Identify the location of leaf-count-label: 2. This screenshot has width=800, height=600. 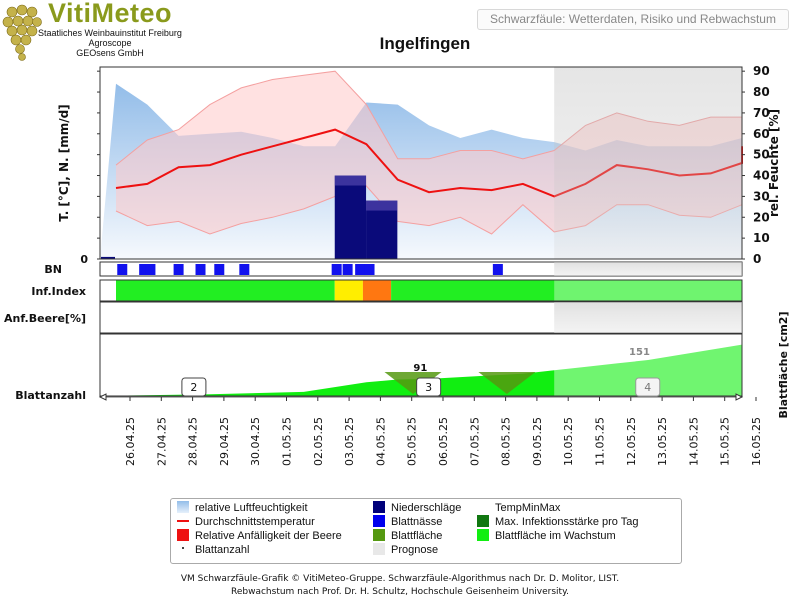
(193, 387).